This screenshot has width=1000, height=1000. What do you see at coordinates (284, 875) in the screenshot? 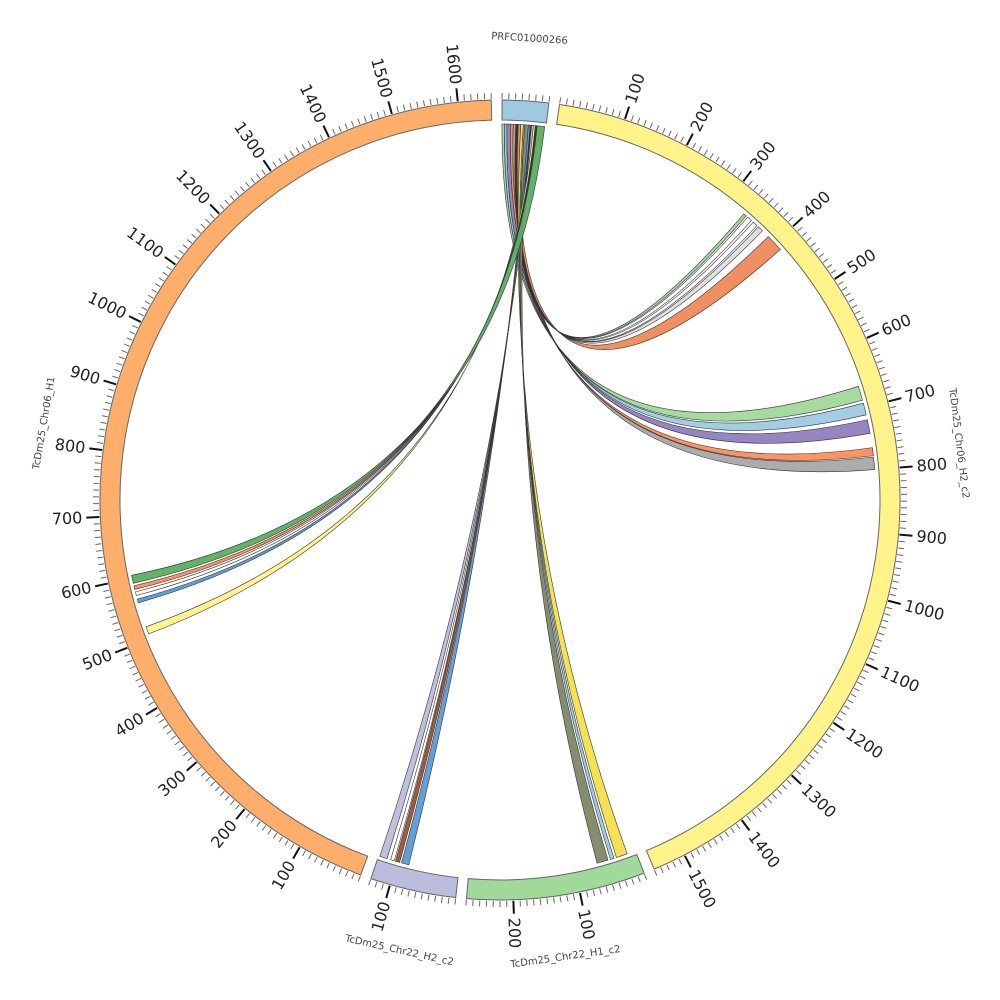
I see `tick-label: 100` at bounding box center [284, 875].